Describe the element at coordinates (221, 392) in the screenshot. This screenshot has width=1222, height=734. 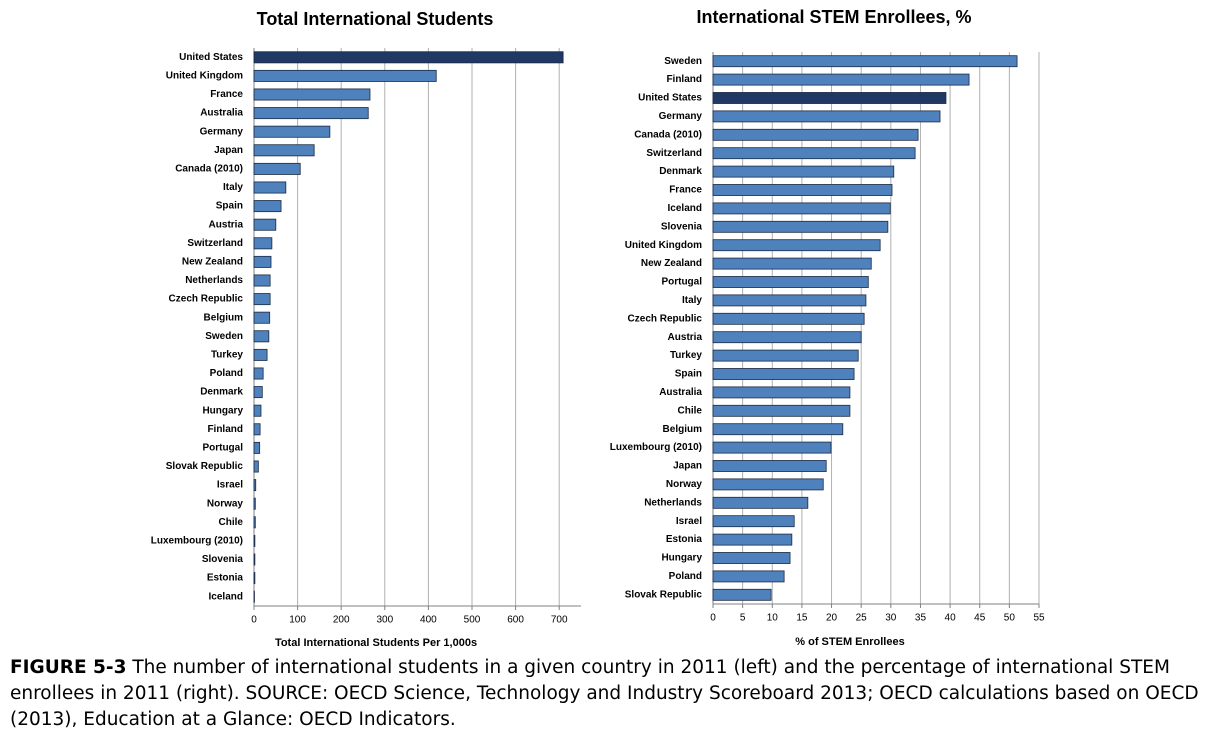
I see `y-tick-label: Denmark` at that location.